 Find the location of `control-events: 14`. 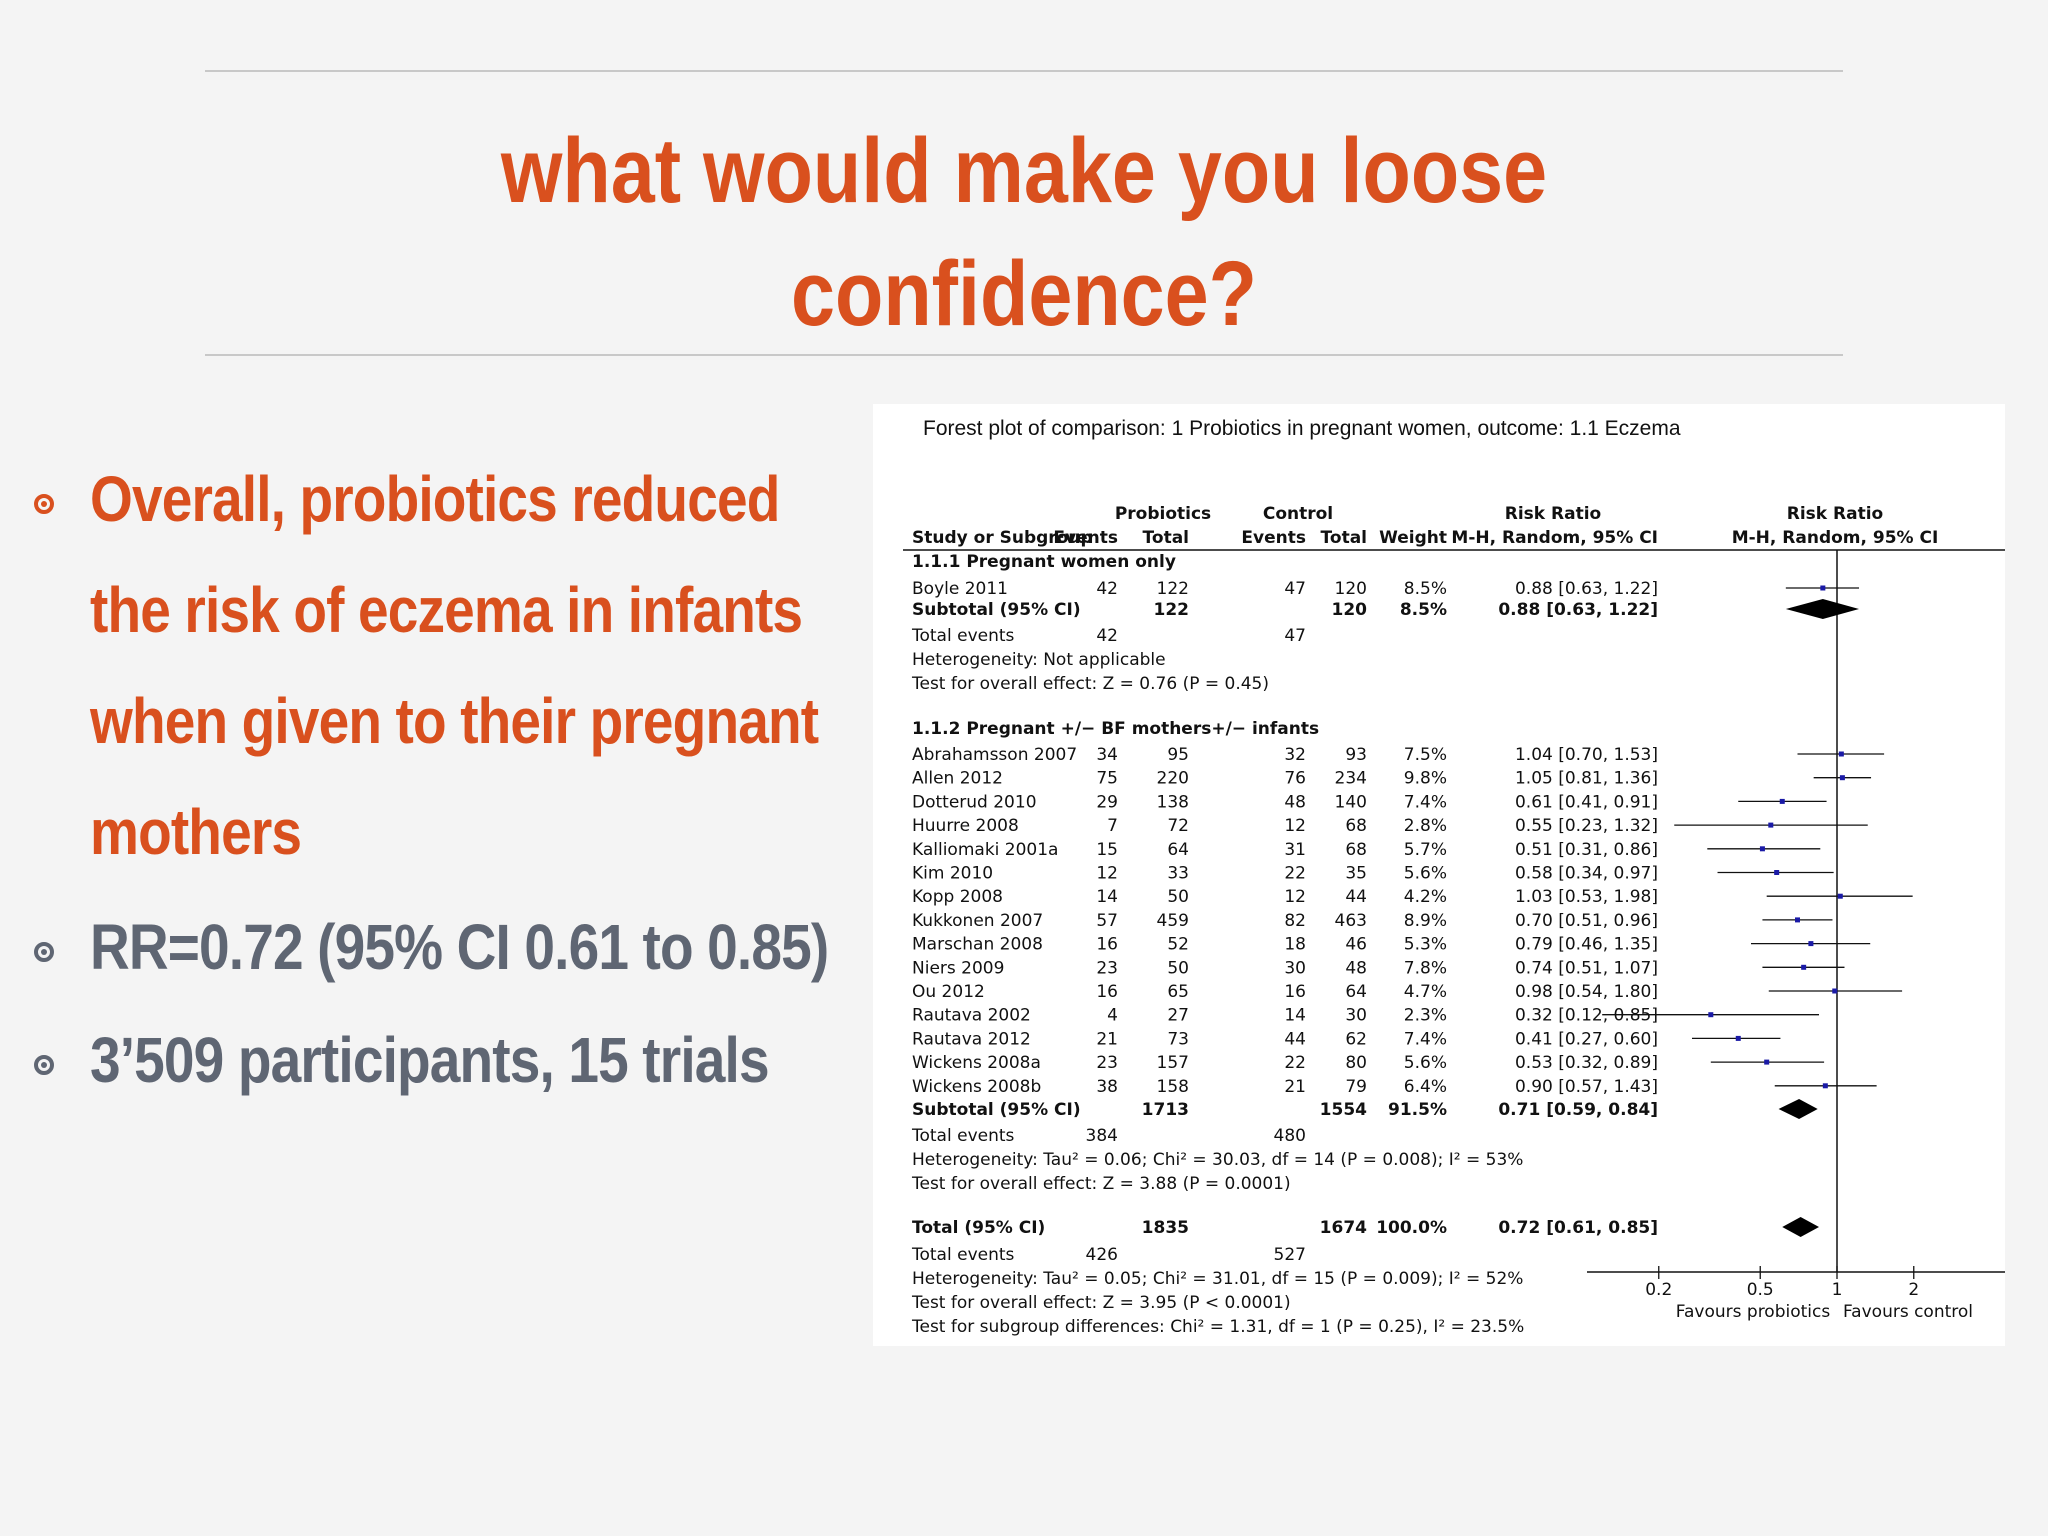

control-events: 14 is located at coordinates (1295, 1016).